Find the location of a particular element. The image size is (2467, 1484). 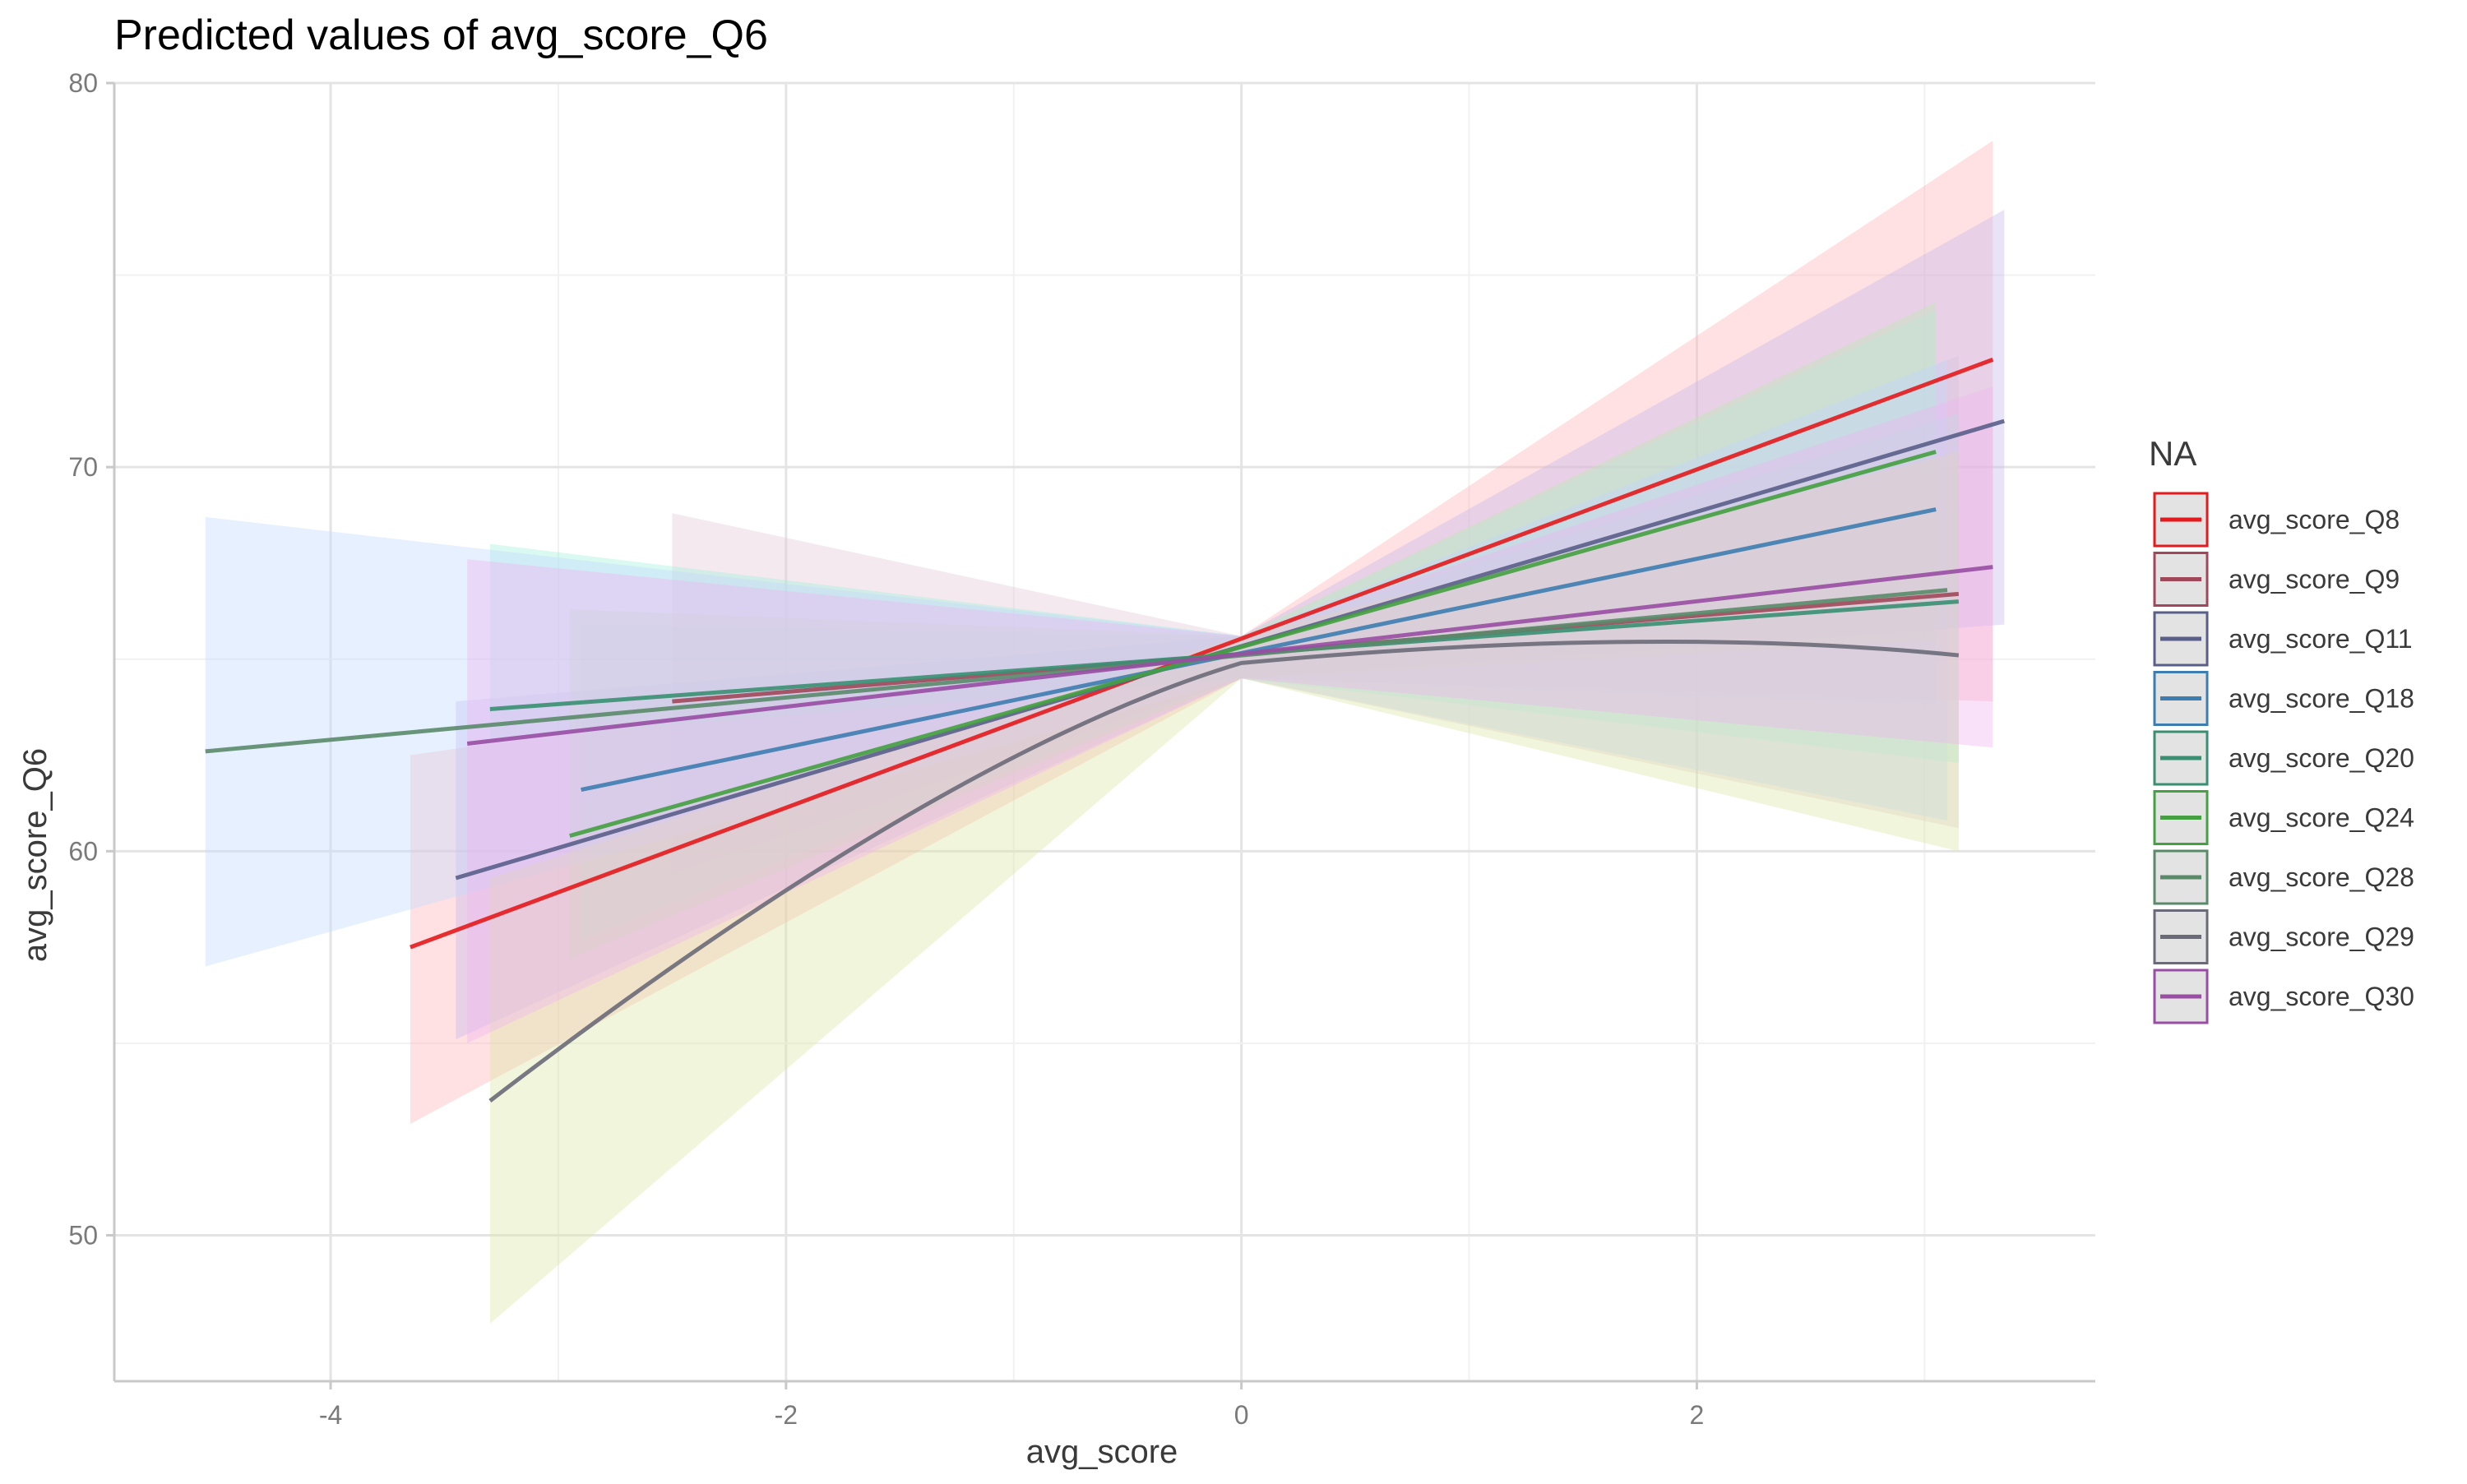

y-tick-label: 50 is located at coordinates (83, 1235).